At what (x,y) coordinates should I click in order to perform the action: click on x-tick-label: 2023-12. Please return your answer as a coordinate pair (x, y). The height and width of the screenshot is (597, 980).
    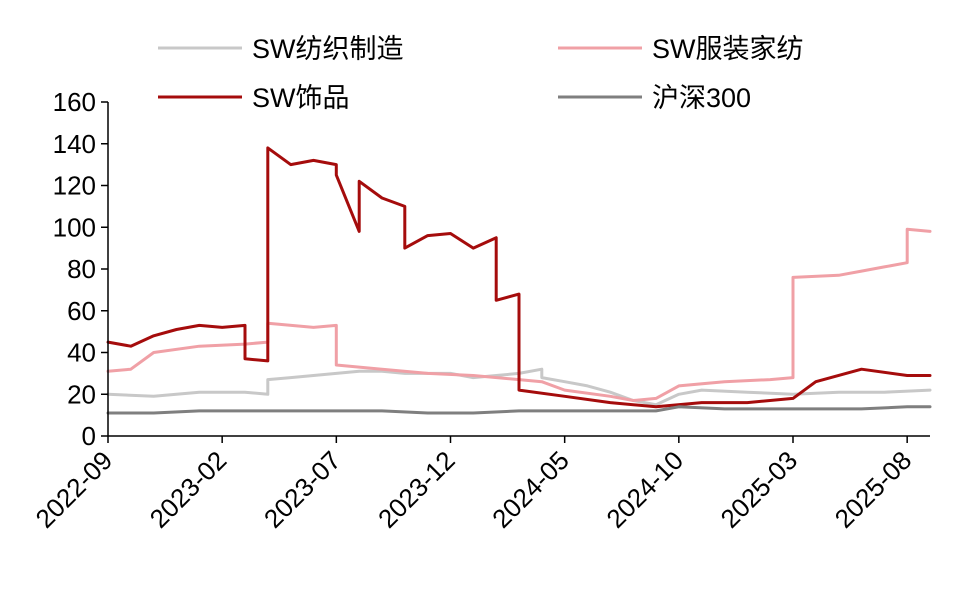
    Looking at the image, I should click on (416, 489).